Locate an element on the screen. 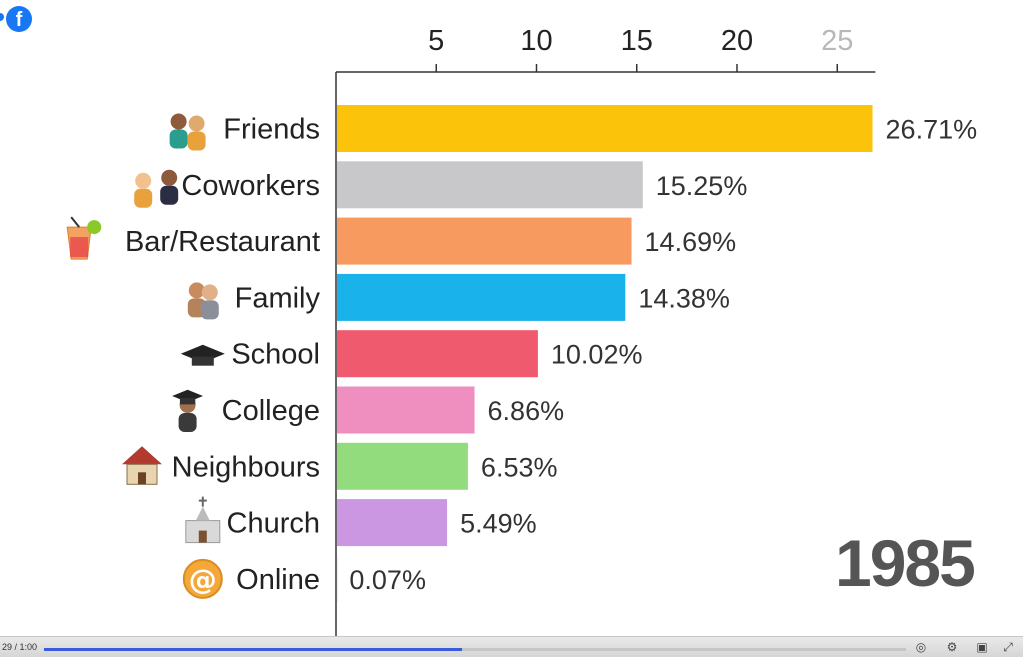 The width and height of the screenshot is (1023, 657). settings-gear-icon: ⚙ is located at coordinates (952, 647).